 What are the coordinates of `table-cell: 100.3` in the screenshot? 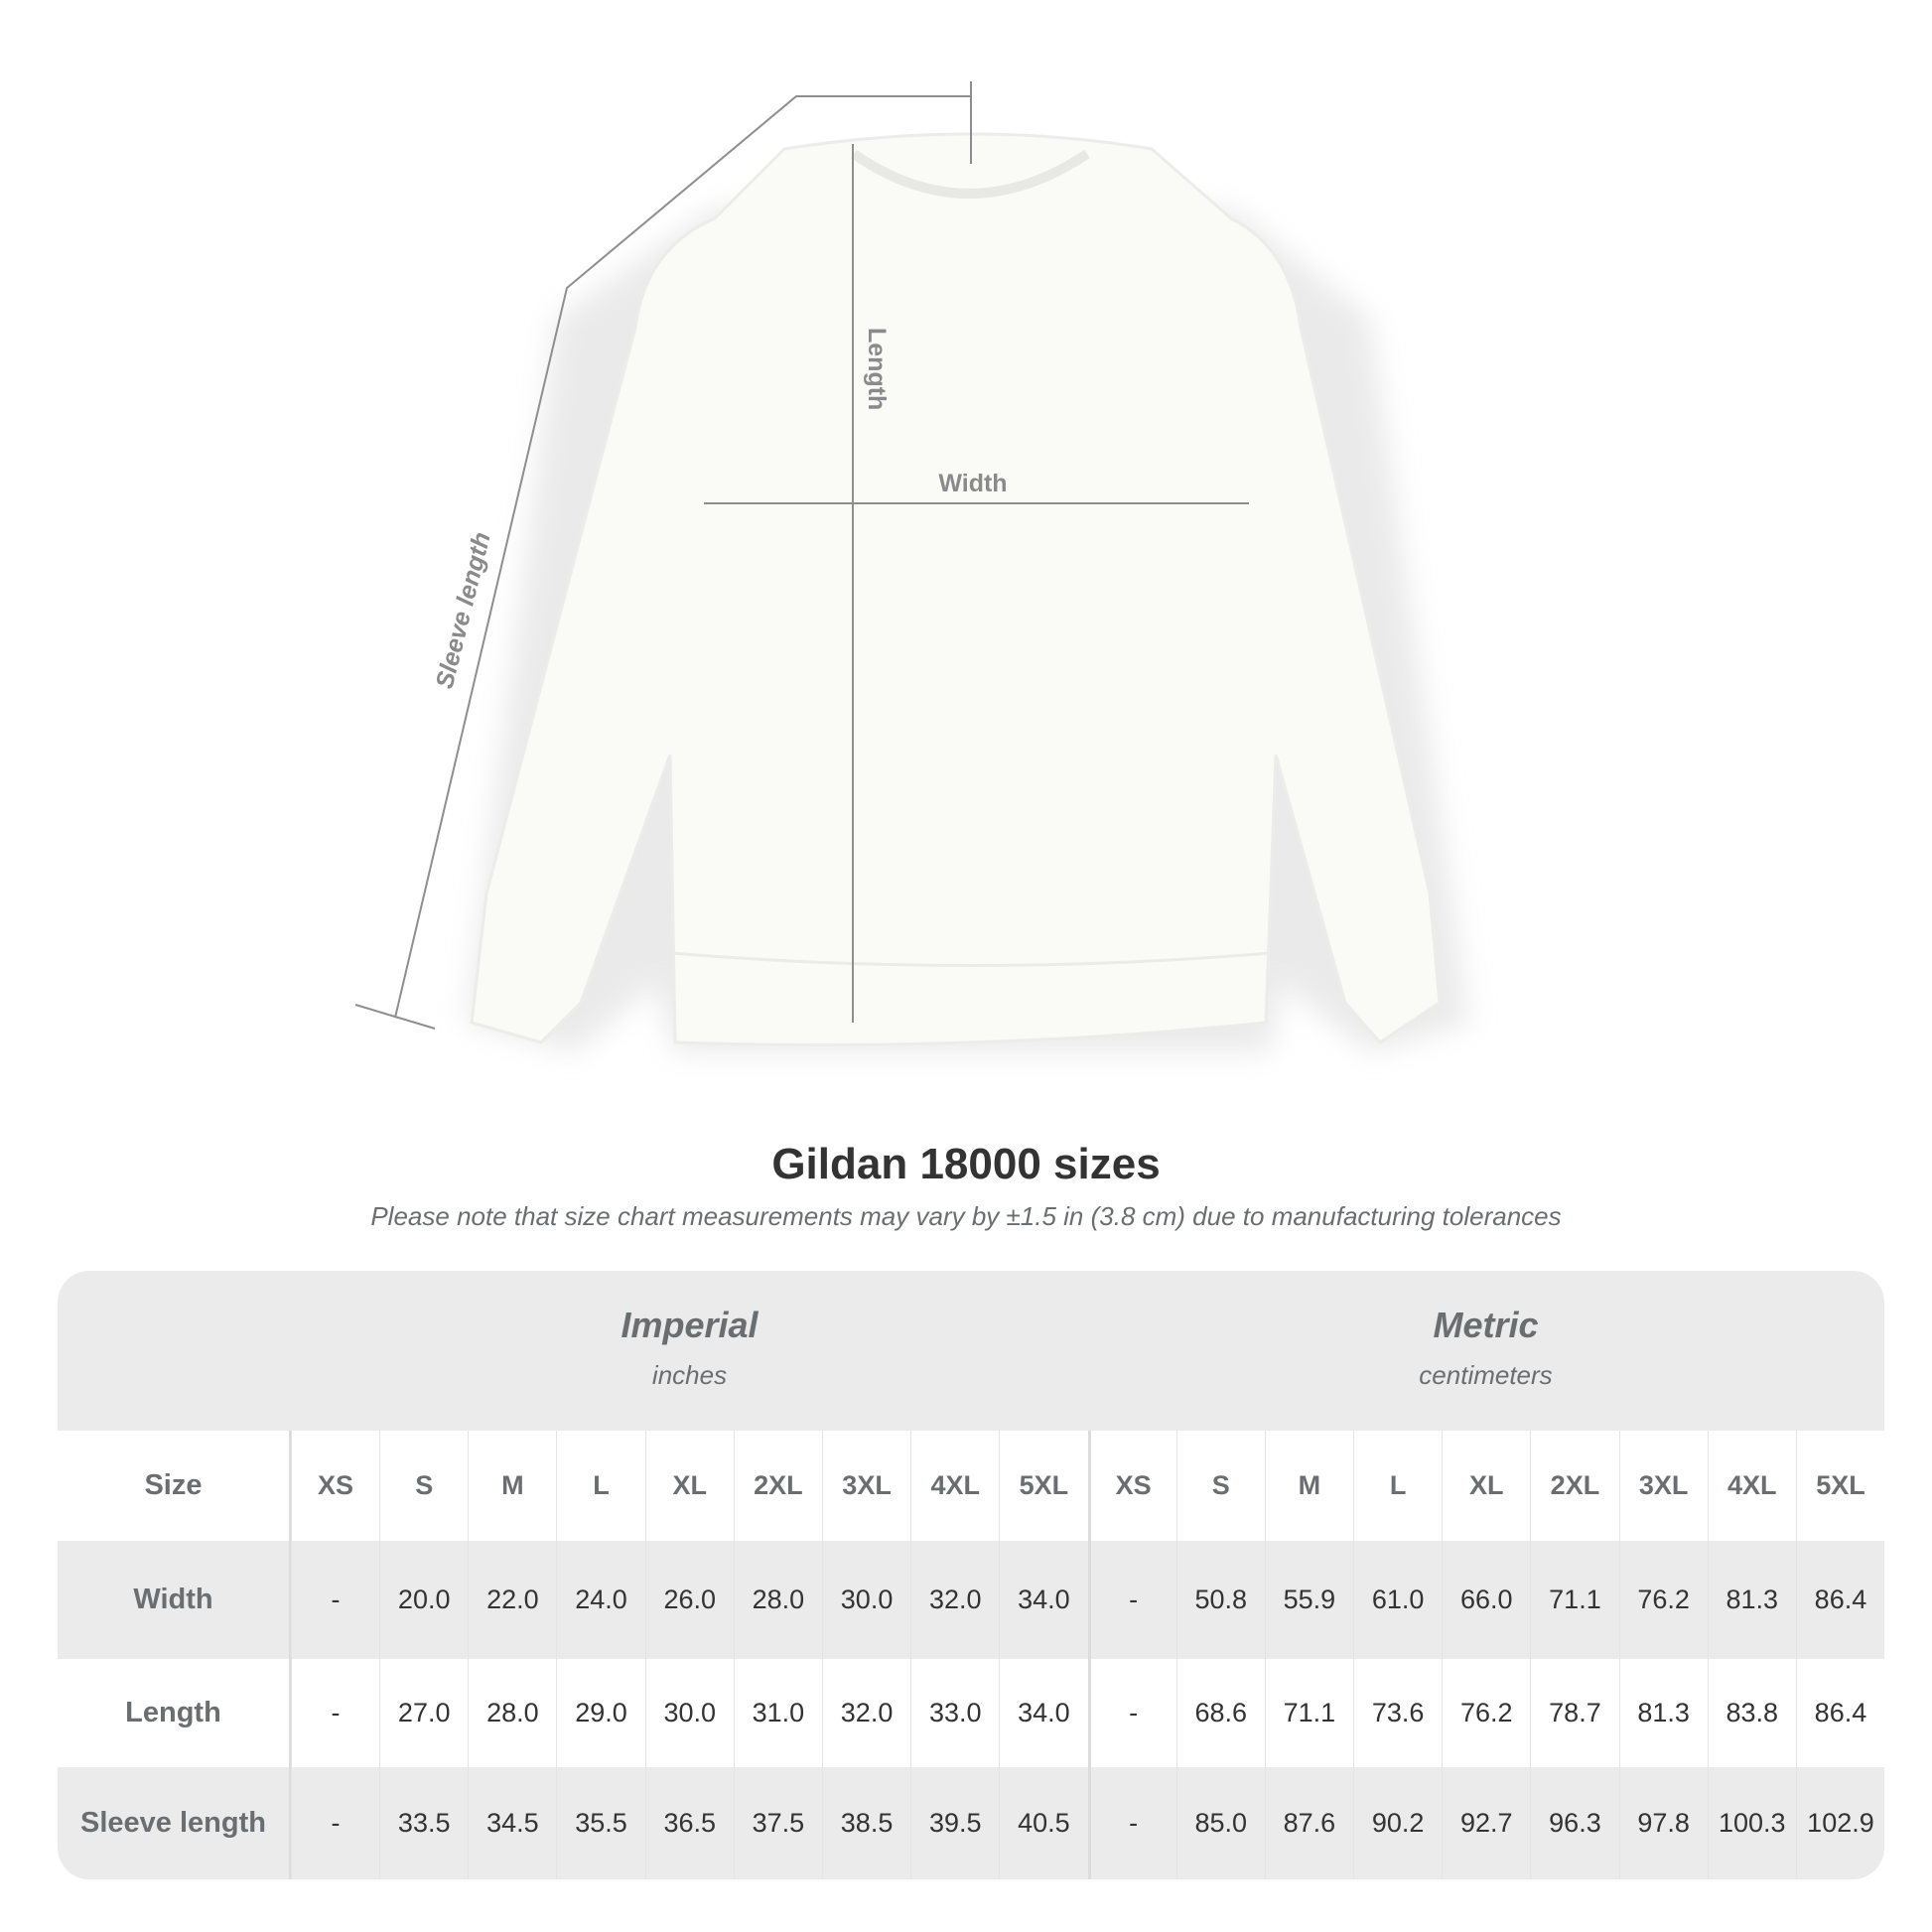 It's located at (1751, 1823).